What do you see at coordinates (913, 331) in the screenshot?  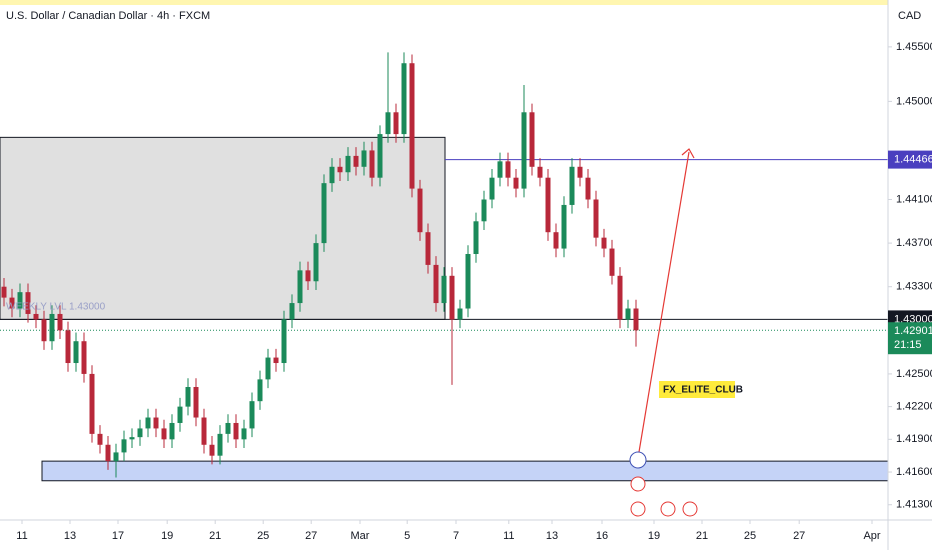 I see `last-price-label: 1.42901` at bounding box center [913, 331].